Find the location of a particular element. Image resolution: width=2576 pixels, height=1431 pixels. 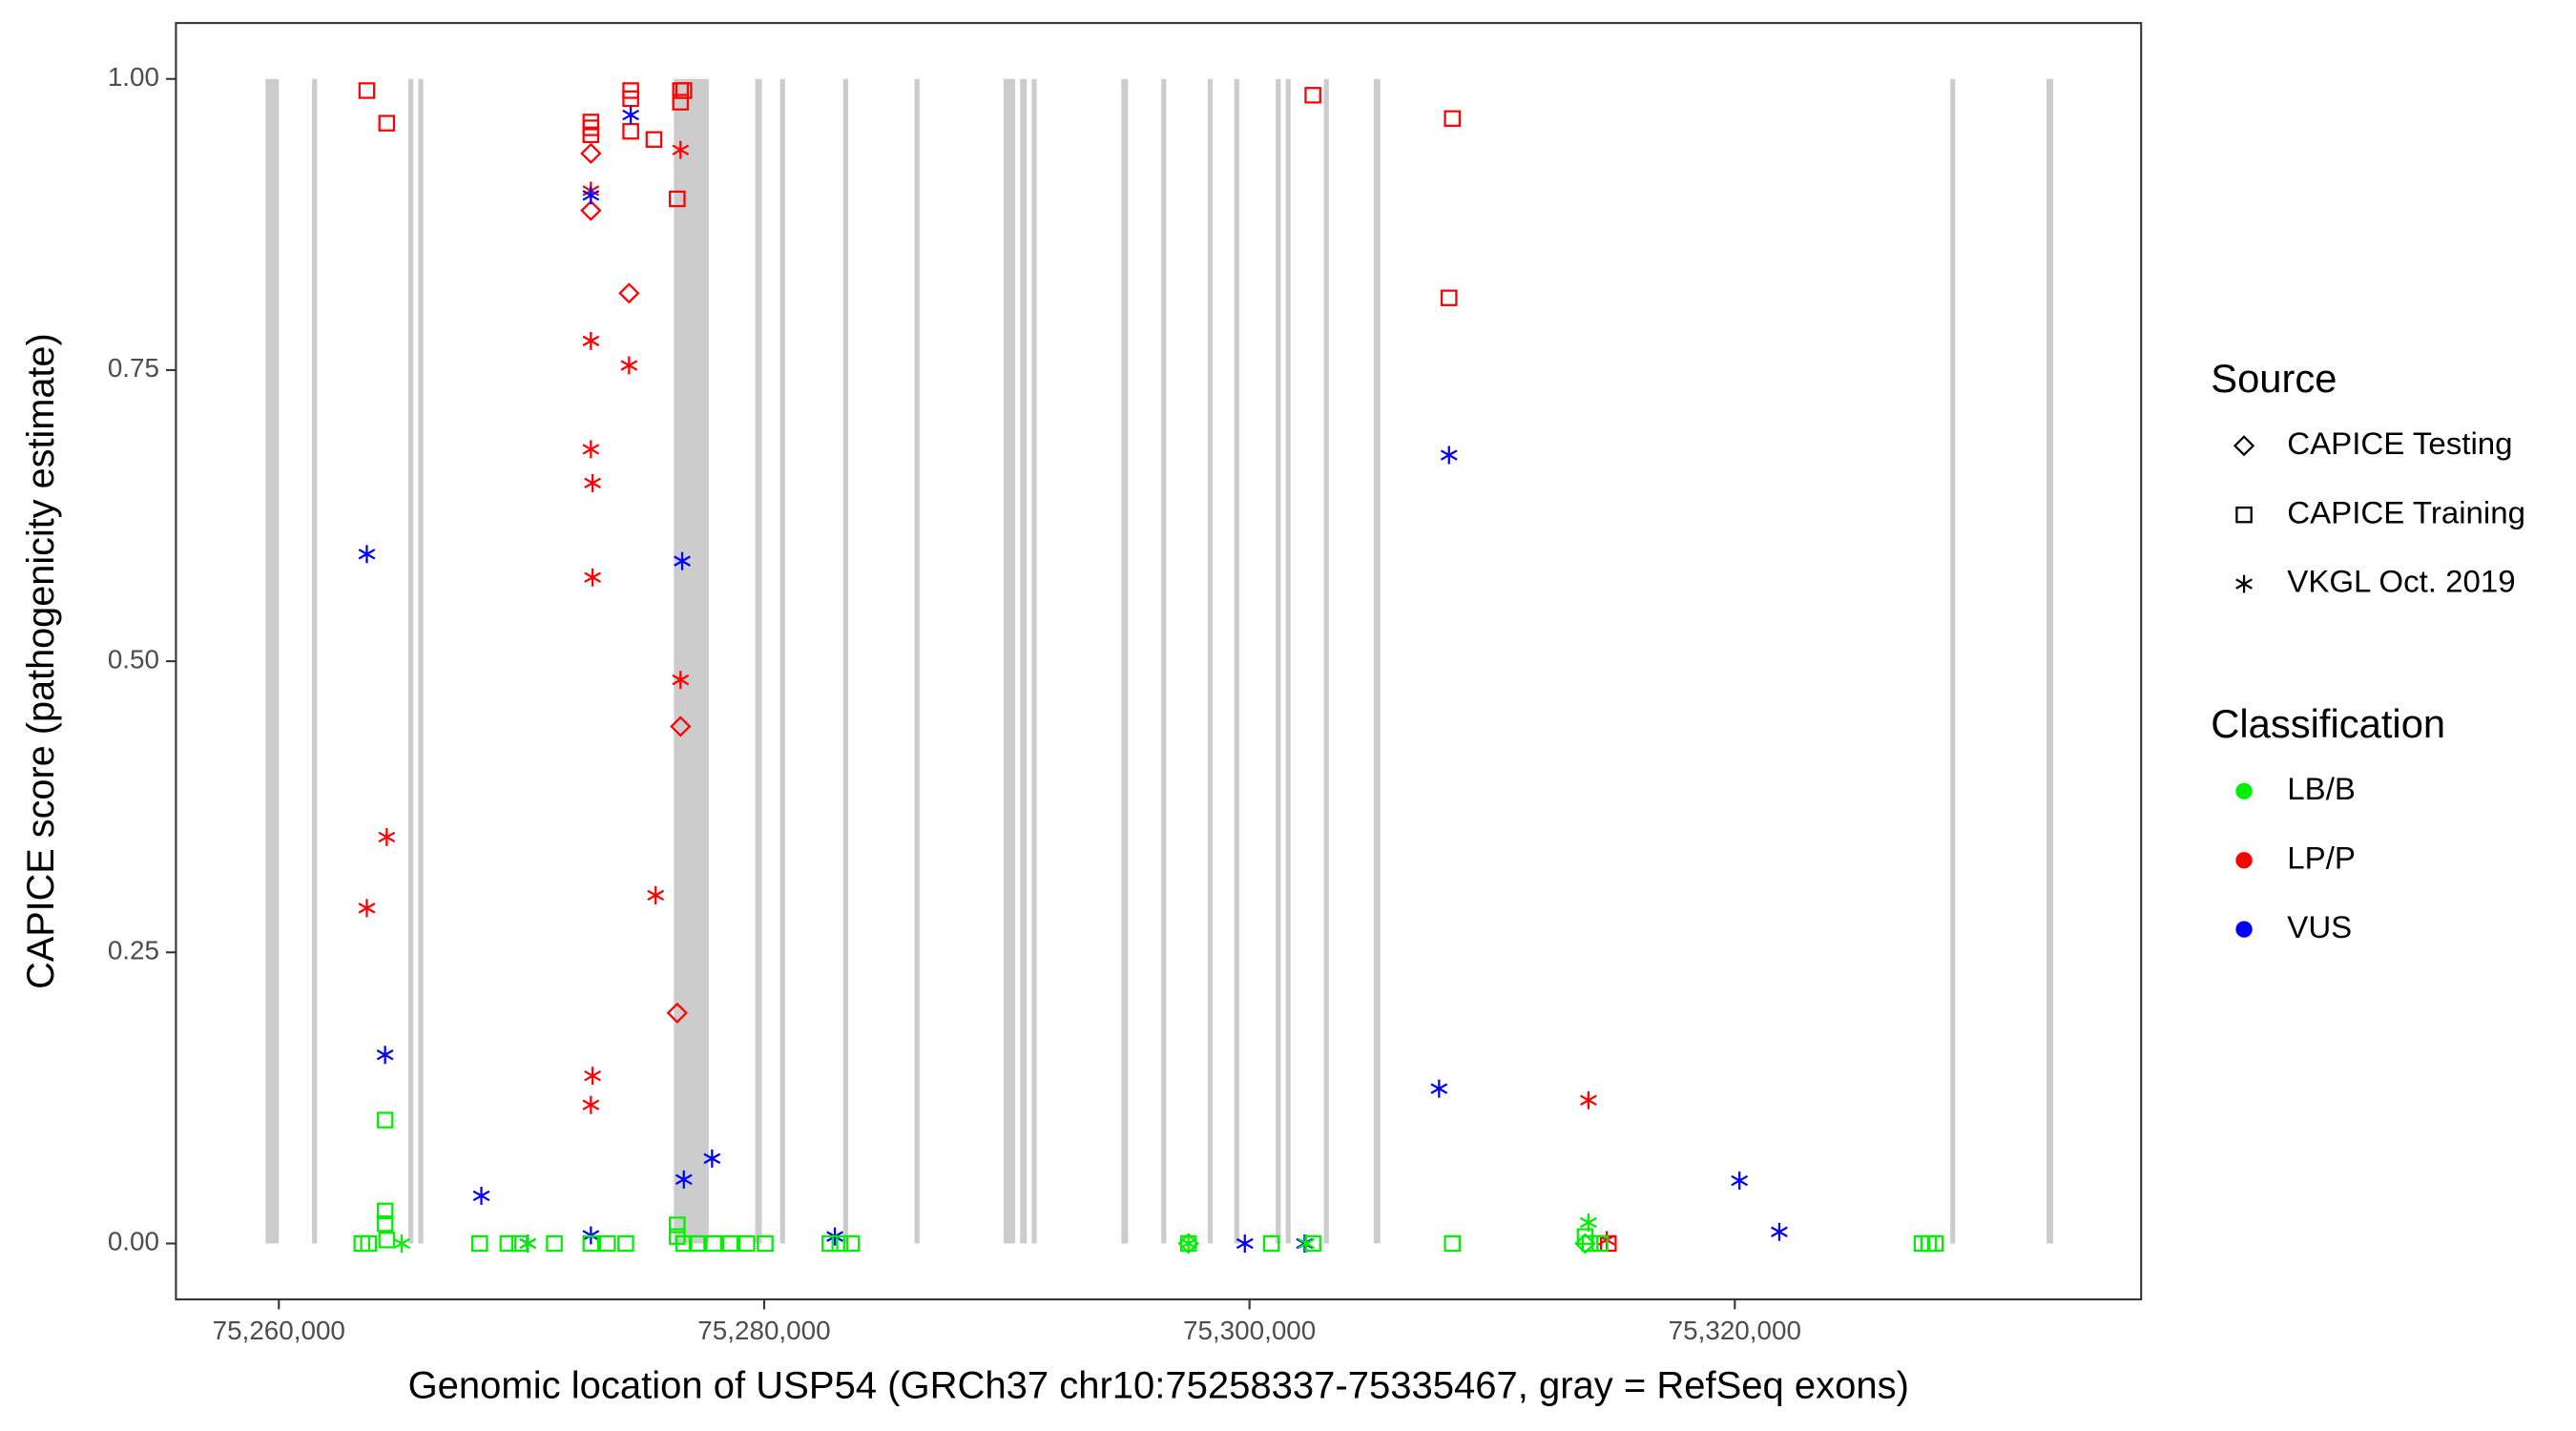

x-tick-label: 75,280,000 is located at coordinates (763, 1330).